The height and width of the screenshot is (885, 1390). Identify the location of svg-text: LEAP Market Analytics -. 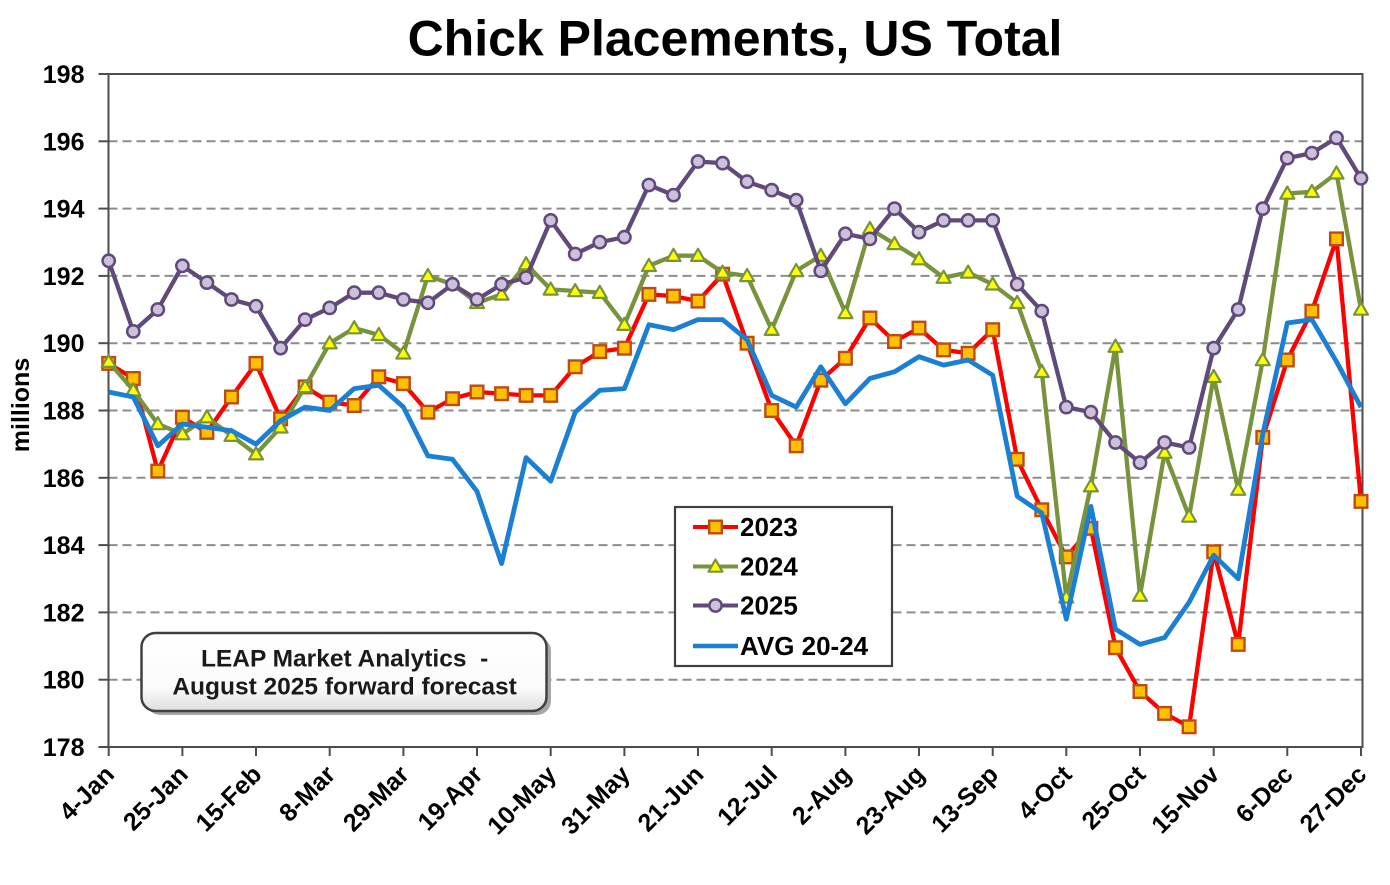
(344, 659).